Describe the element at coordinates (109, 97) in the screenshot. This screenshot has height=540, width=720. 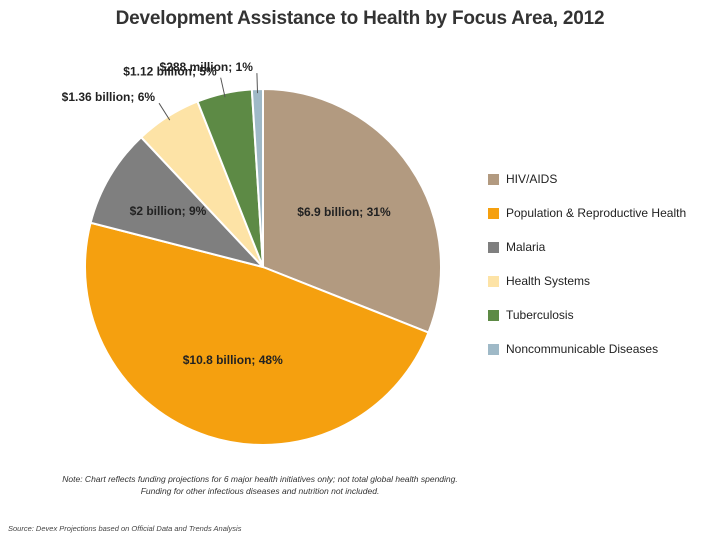
I see `slice-label-health-systems: $1.36 billion; 6%` at that location.